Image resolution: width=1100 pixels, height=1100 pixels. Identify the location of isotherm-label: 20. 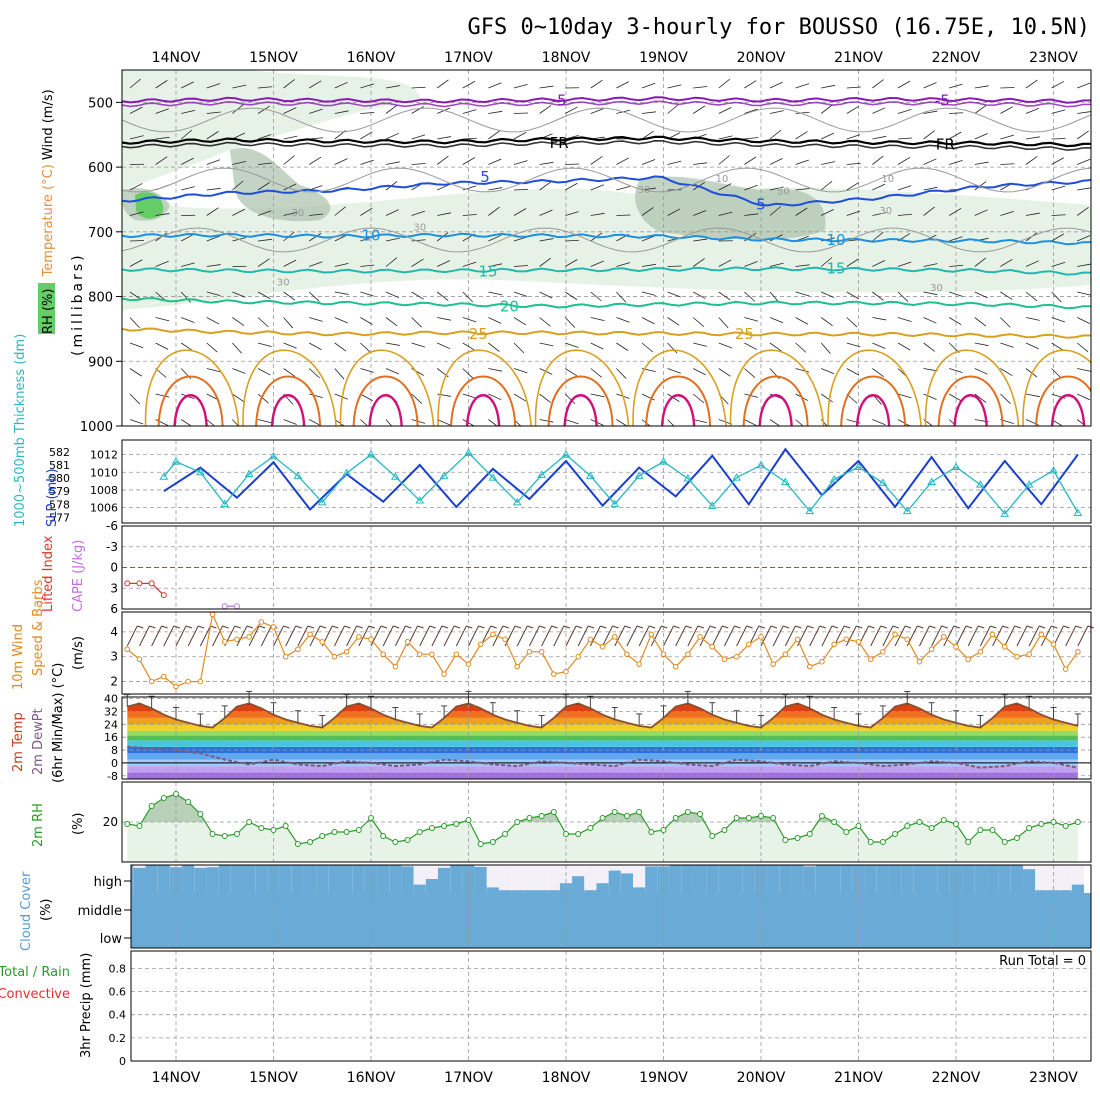
(509, 306).